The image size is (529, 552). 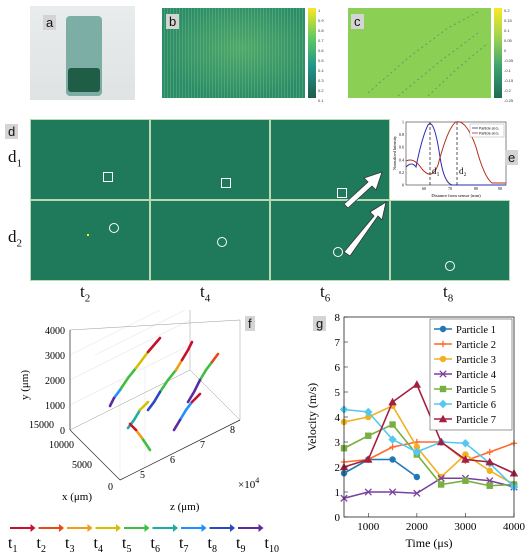 What do you see at coordinates (61, 445) in the screenshot?
I see `f-xtick: 10000` at bounding box center [61, 445].